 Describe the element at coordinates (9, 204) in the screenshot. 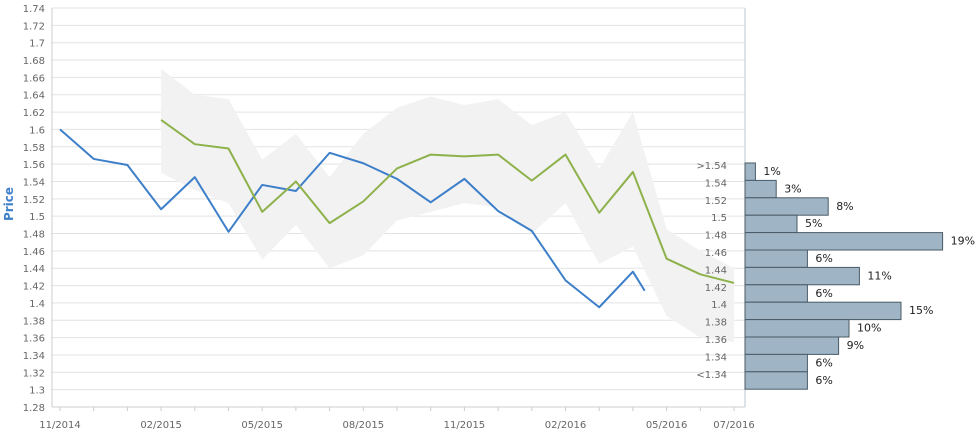

I see `y-axis-title: Price` at that location.